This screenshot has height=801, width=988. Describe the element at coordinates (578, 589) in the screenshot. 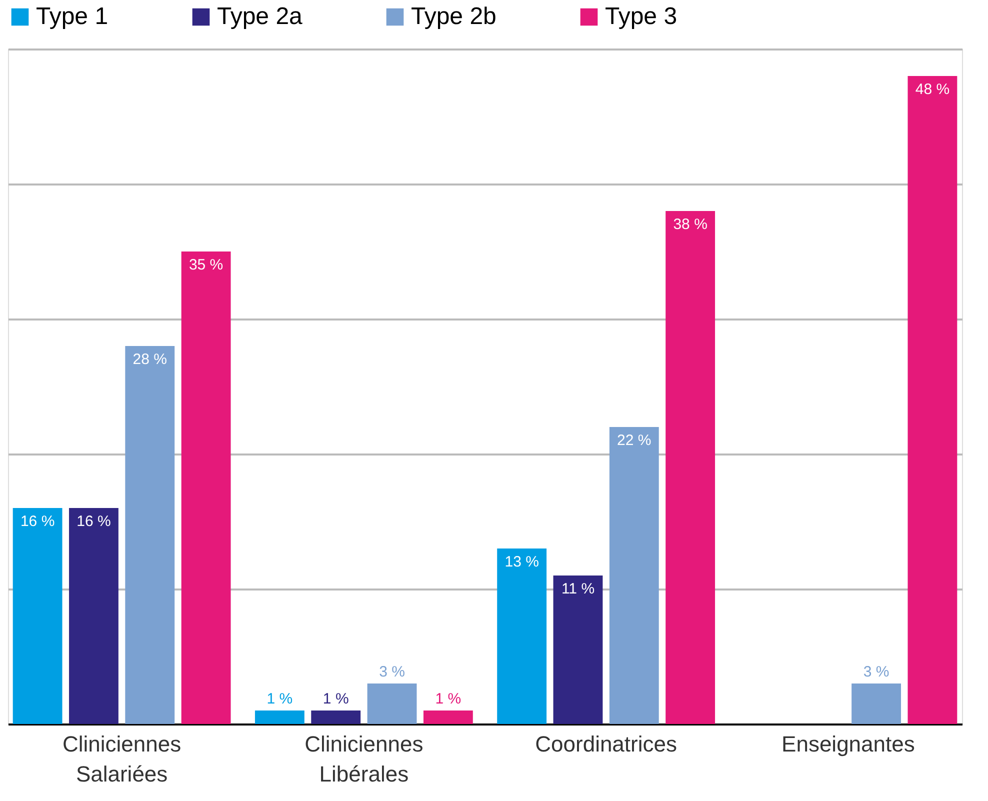

I see `data-label: 11 %` at that location.